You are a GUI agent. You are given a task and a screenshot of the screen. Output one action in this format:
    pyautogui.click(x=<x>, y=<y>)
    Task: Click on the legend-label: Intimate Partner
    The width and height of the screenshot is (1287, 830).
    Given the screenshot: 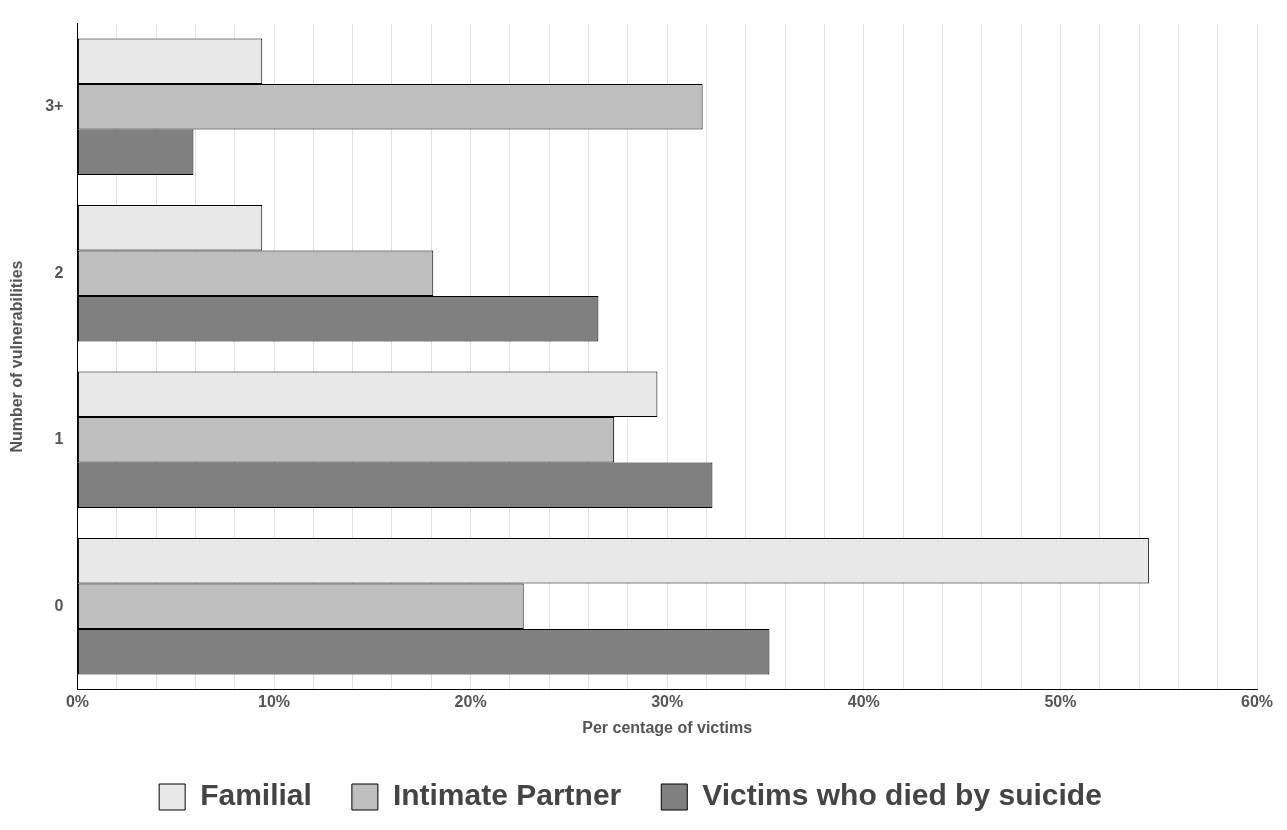 What is the action you would take?
    pyautogui.click(x=507, y=795)
    